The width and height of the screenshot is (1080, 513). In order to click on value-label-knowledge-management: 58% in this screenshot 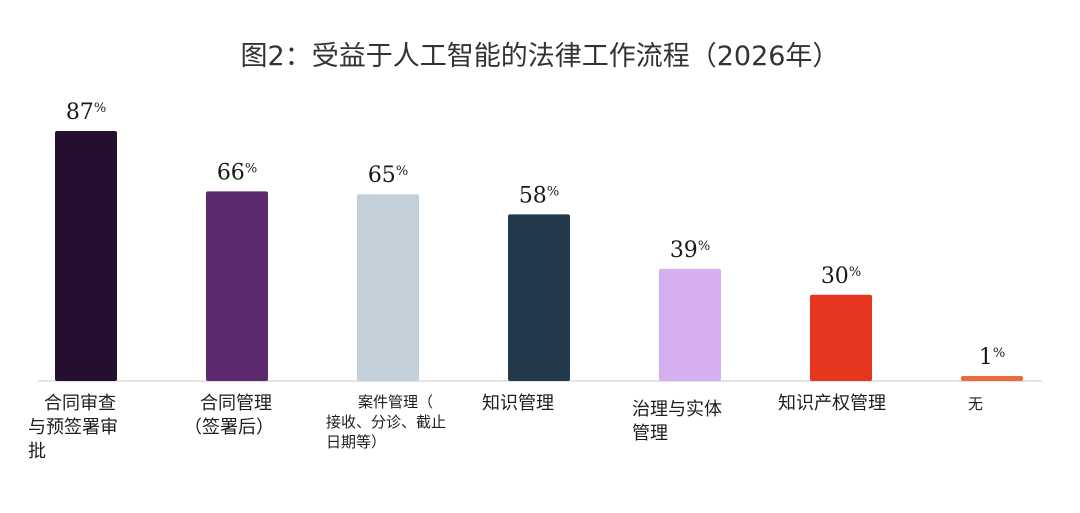, I will do `click(539, 195)`.